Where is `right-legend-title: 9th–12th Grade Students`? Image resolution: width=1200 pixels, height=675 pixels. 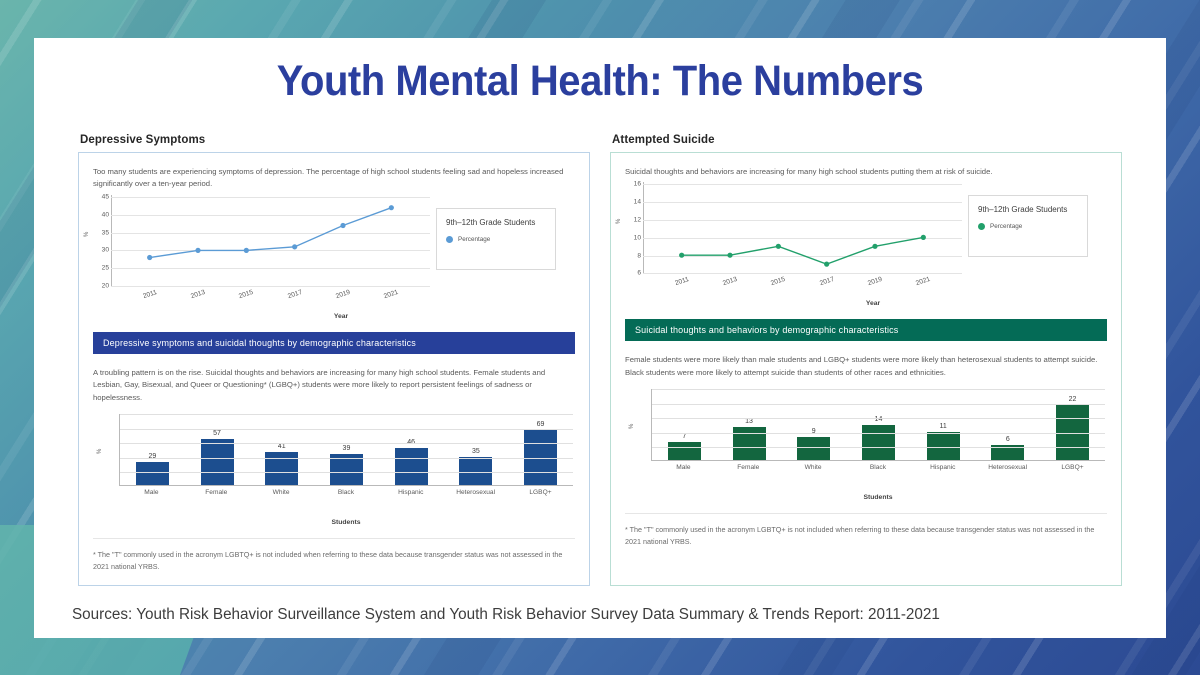
right-legend-title: 9th–12th Grade Students is located at coordinates (1023, 210).